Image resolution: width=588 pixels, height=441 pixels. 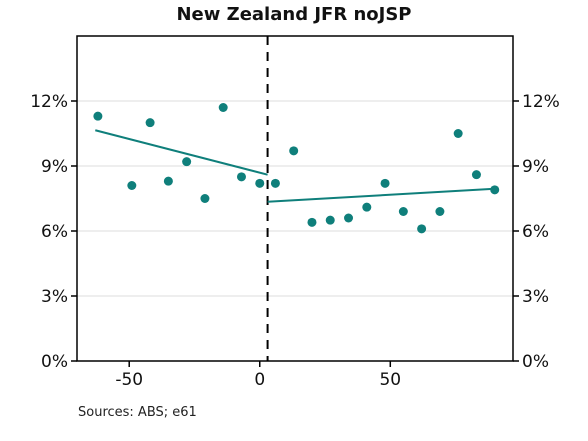 What do you see at coordinates (129, 380) in the screenshot?
I see `x-tick-label: -50` at bounding box center [129, 380].